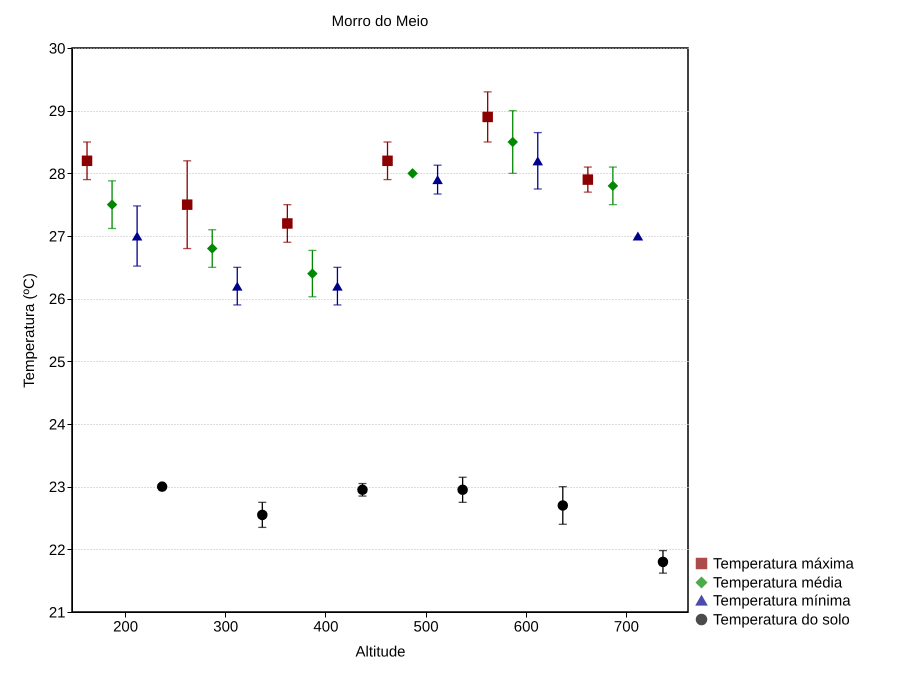 The image size is (898, 675). What do you see at coordinates (225, 627) in the screenshot?
I see `x-tick-label: 300` at bounding box center [225, 627].